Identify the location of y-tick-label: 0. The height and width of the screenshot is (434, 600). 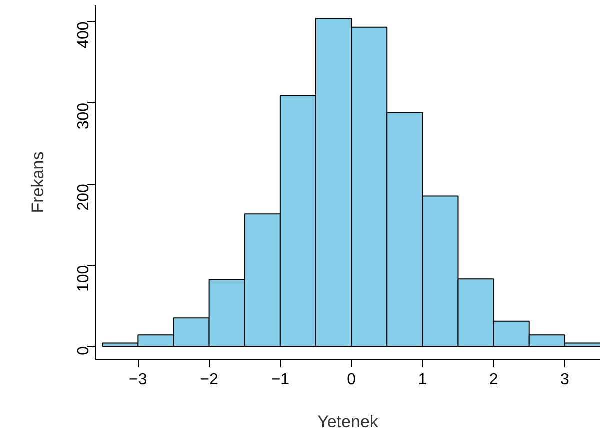
(84, 351).